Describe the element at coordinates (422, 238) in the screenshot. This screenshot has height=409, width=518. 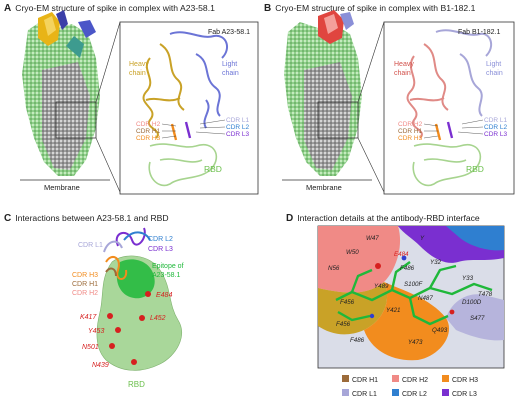
I see `residue-label-d-1: Y` at that location.